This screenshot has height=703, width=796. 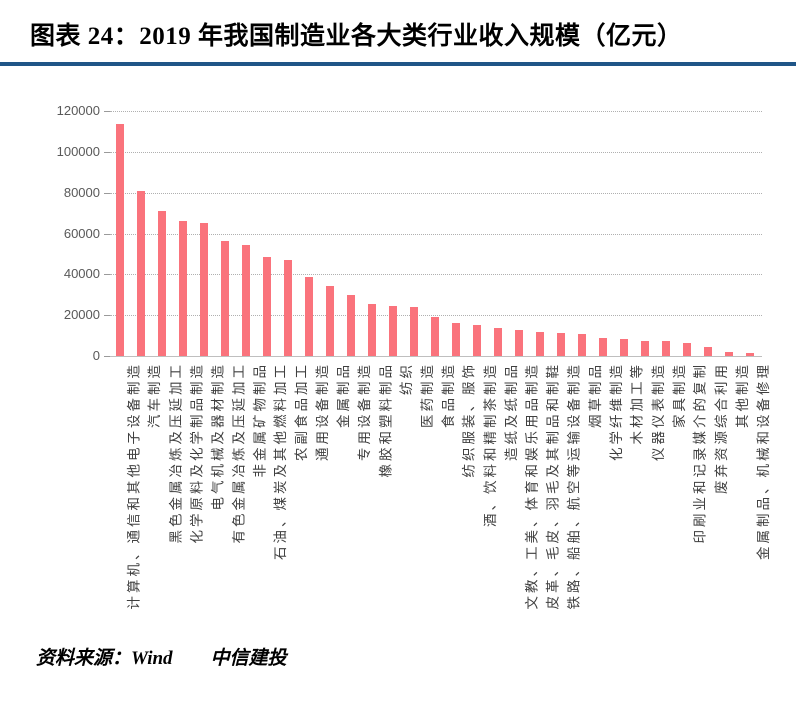 What do you see at coordinates (490, 444) in the screenshot?
I see `x-axis-label: 酒、饮料和精制茶制造` at bounding box center [490, 444].